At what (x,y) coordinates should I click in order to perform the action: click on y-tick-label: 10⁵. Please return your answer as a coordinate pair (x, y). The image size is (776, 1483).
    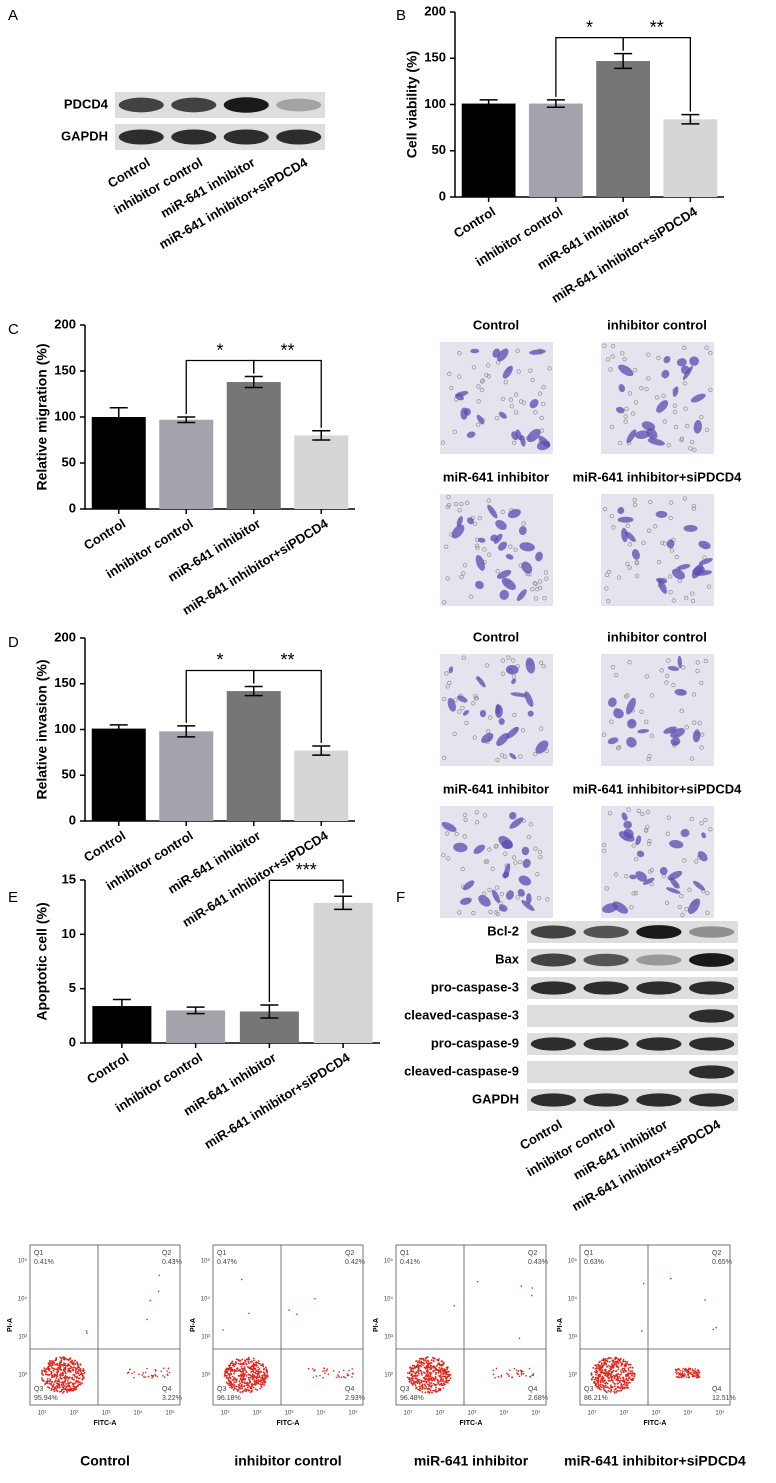
    Looking at the image, I should click on (573, 1261).